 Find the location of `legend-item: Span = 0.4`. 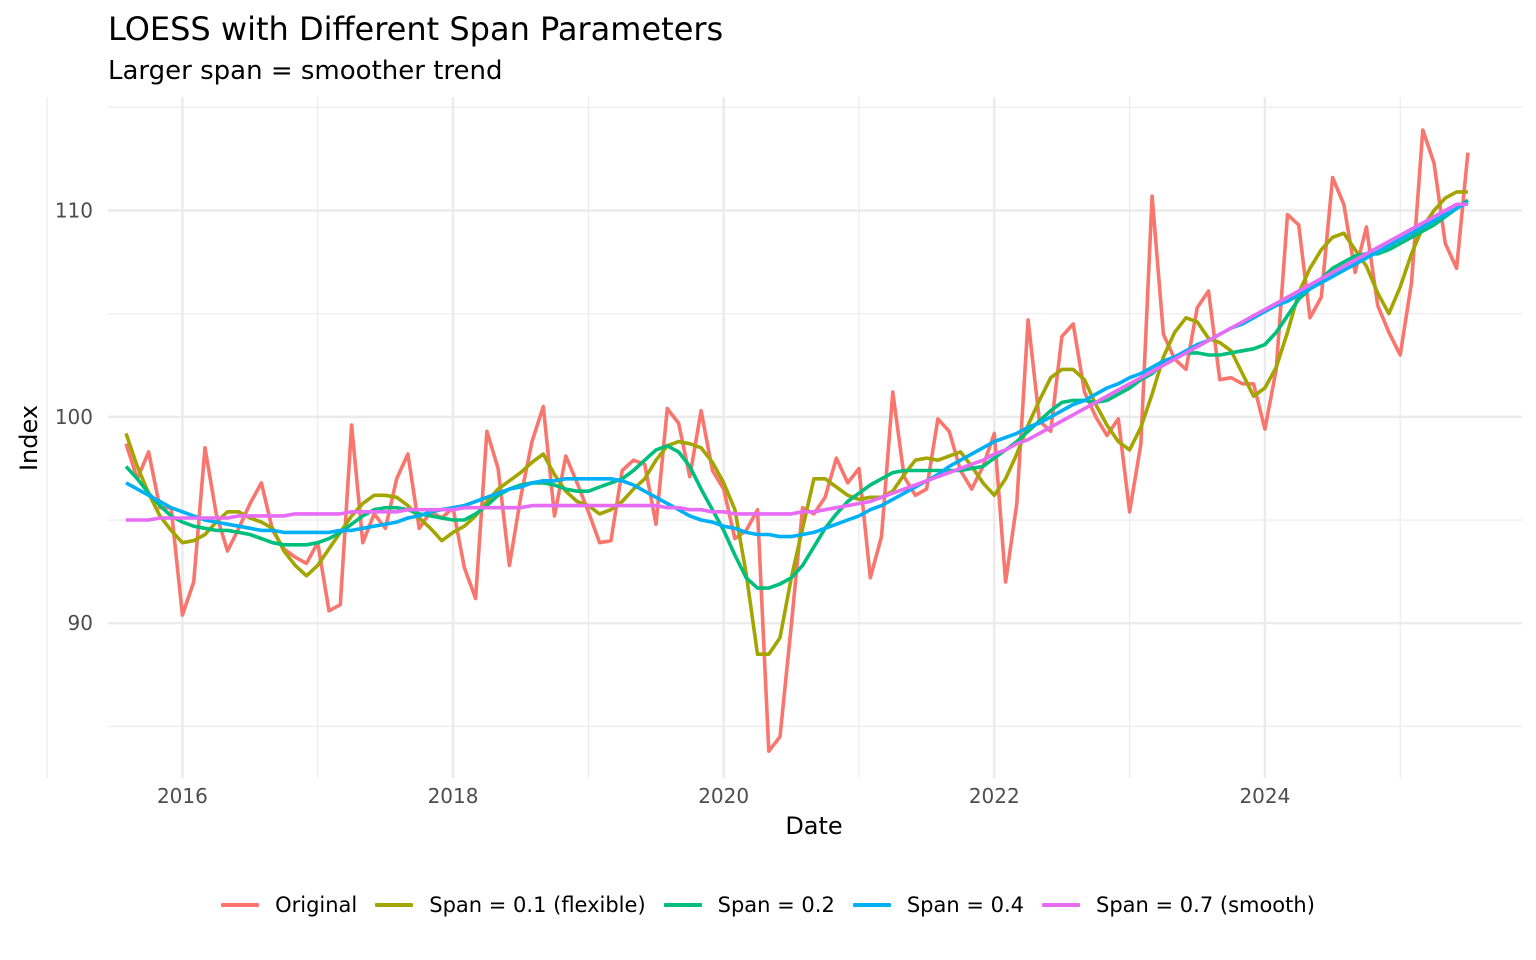

legend-item: Span = 0.4 is located at coordinates (938, 905).